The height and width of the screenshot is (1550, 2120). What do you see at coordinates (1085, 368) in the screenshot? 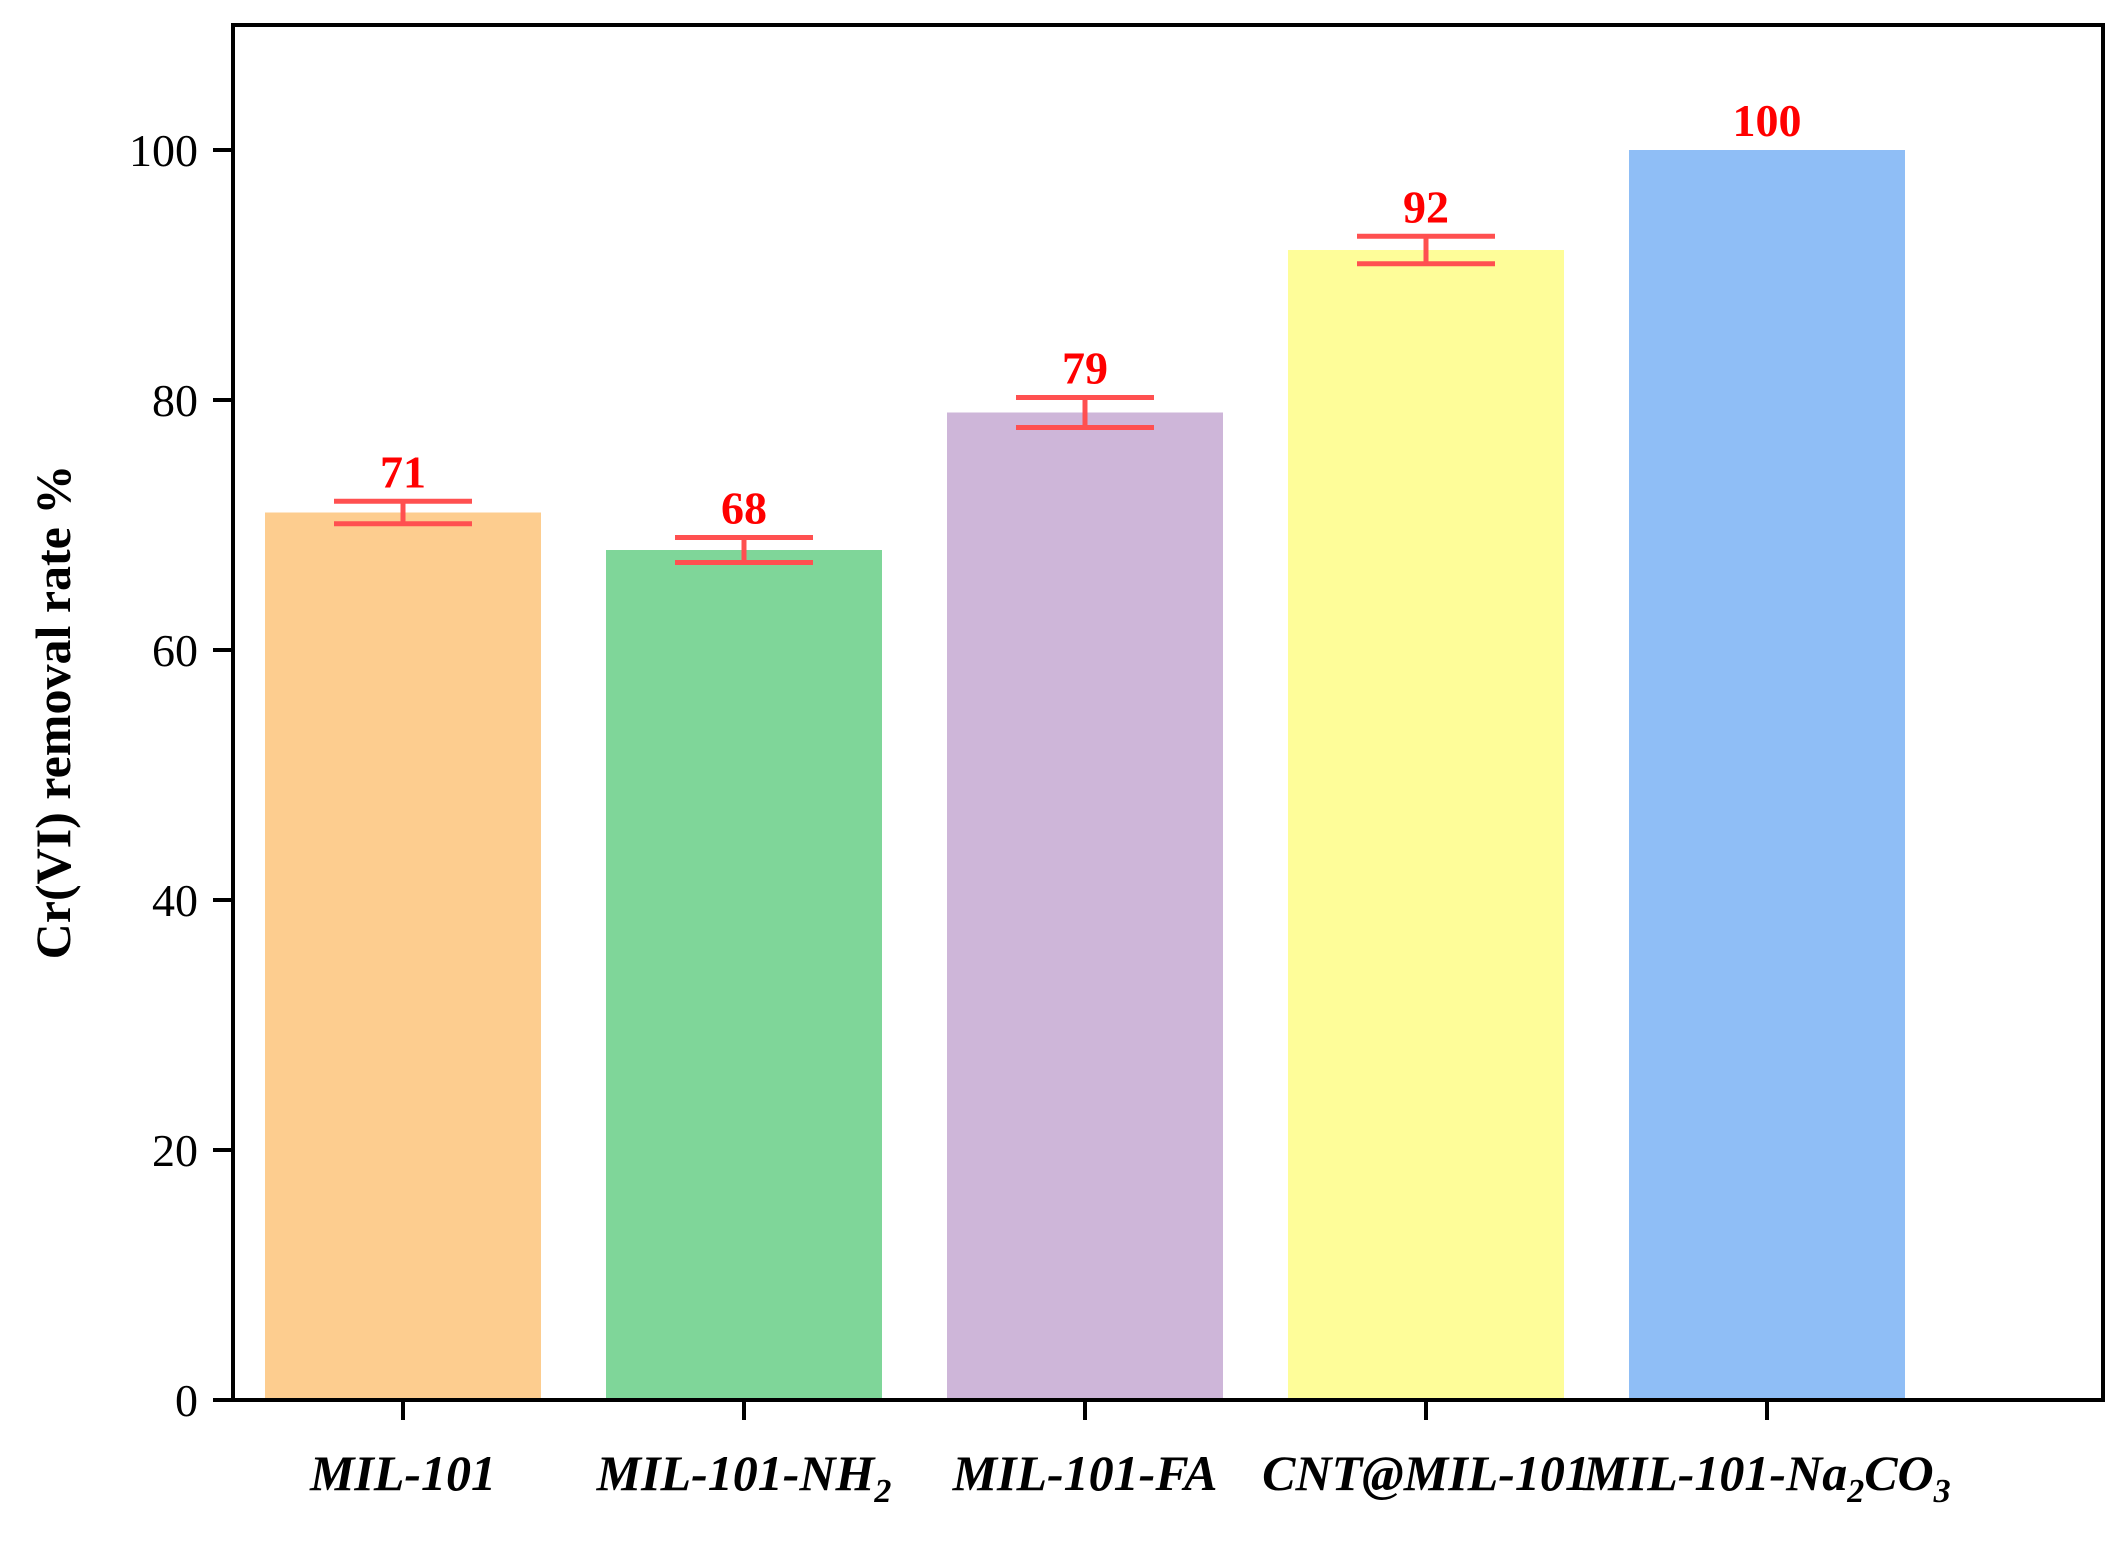
I see `data-label: 79` at bounding box center [1085, 368].